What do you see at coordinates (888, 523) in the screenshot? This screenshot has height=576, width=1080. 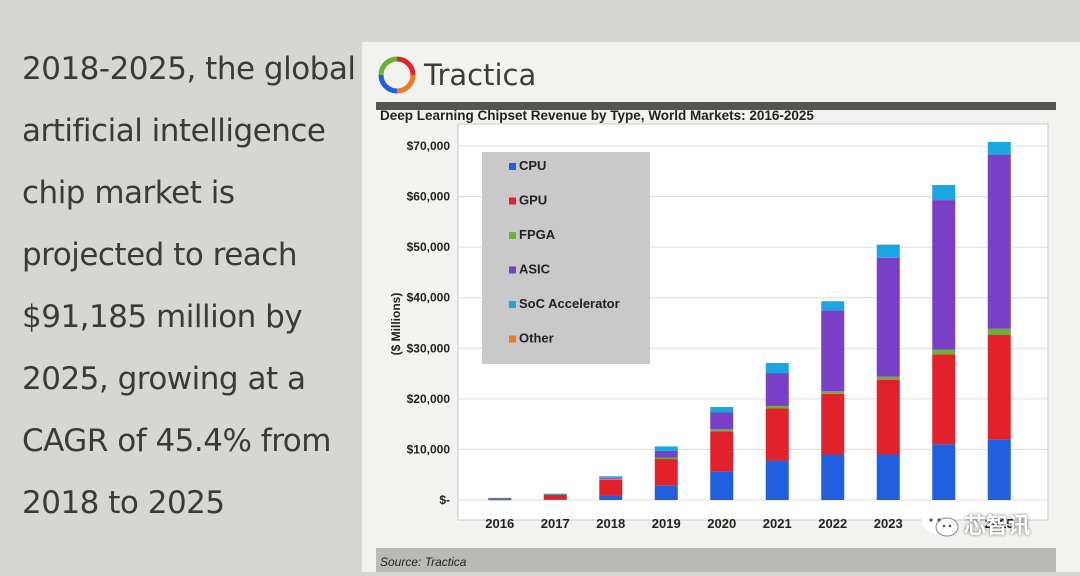 I see `x-tick-label: 2023` at bounding box center [888, 523].